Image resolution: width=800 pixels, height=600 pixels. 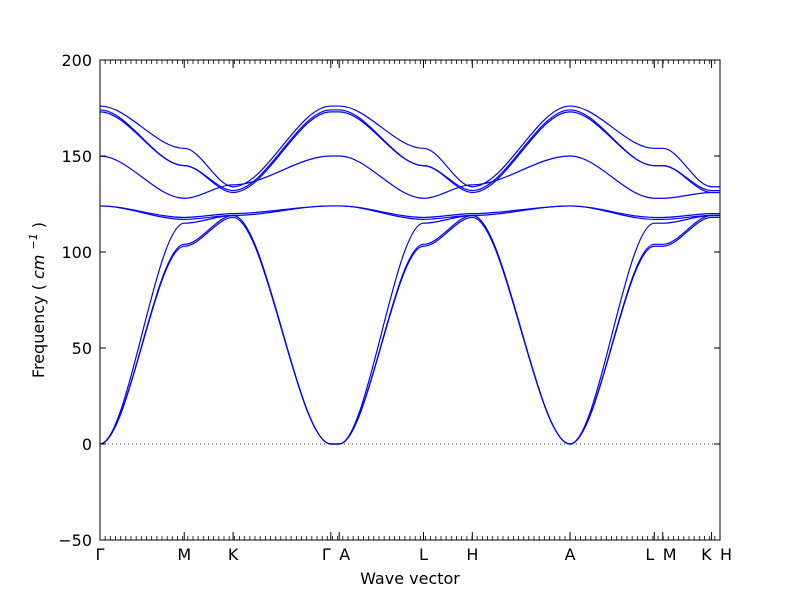 I want to click on y-axis-title: Frequency ( cm −1 ), so click(x=35, y=300).